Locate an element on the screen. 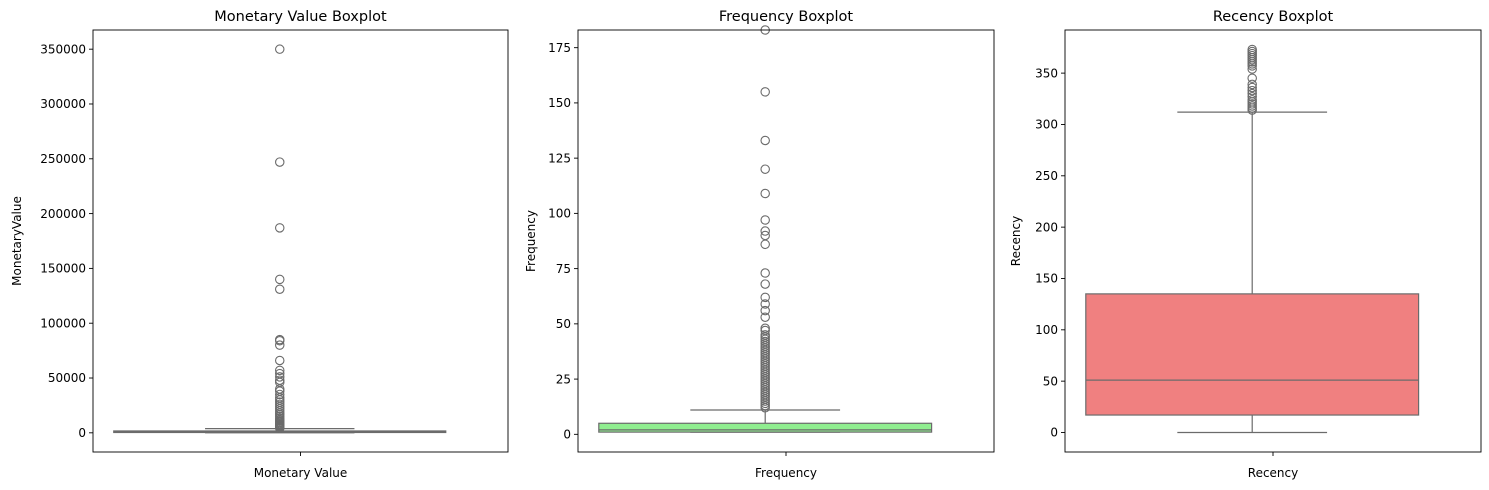 This screenshot has height=490, width=1489. y-tick-label: 250 is located at coordinates (1046, 176).